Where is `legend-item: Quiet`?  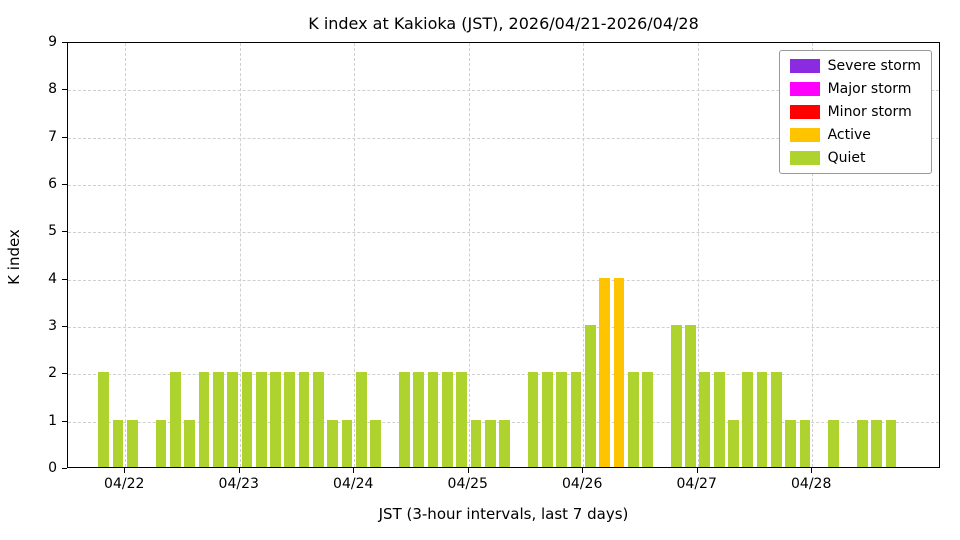
legend-item: Quiet is located at coordinates (855, 158).